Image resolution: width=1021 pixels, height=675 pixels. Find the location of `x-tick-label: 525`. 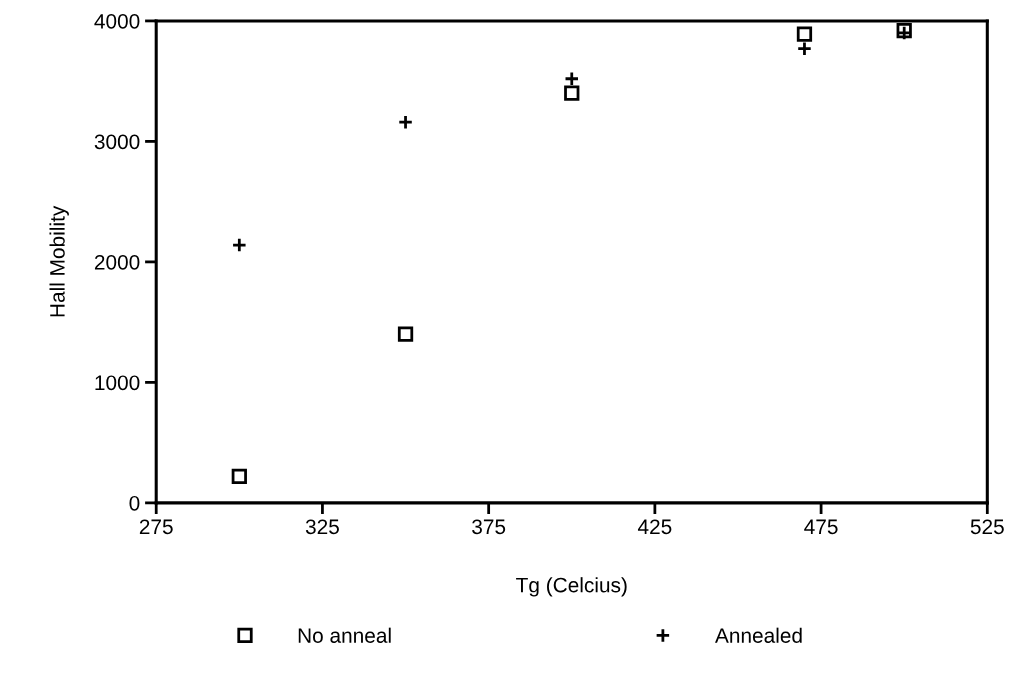

x-tick-label: 525 is located at coordinates (987, 527).